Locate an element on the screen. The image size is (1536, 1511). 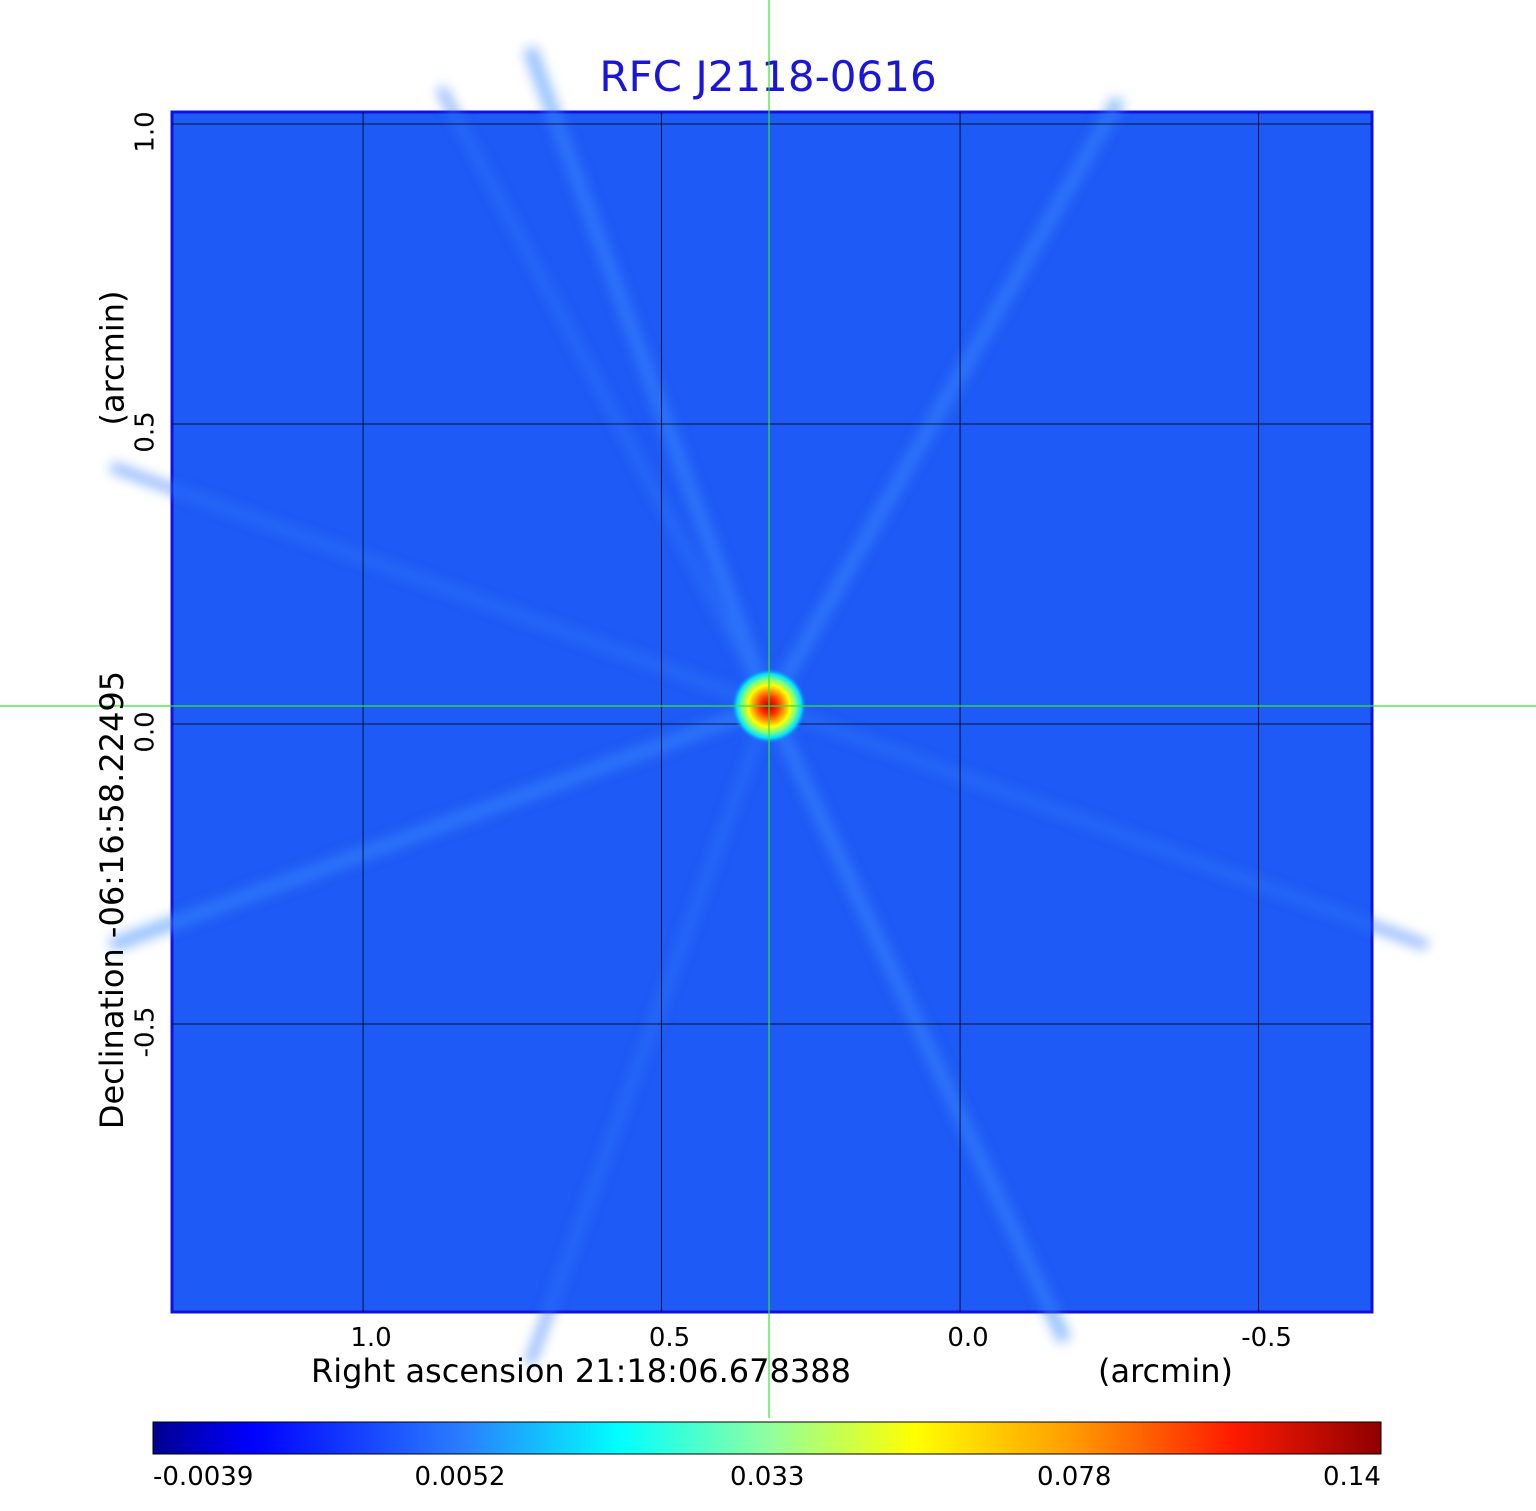
y-tick-label: 0.0 is located at coordinates (145, 732).